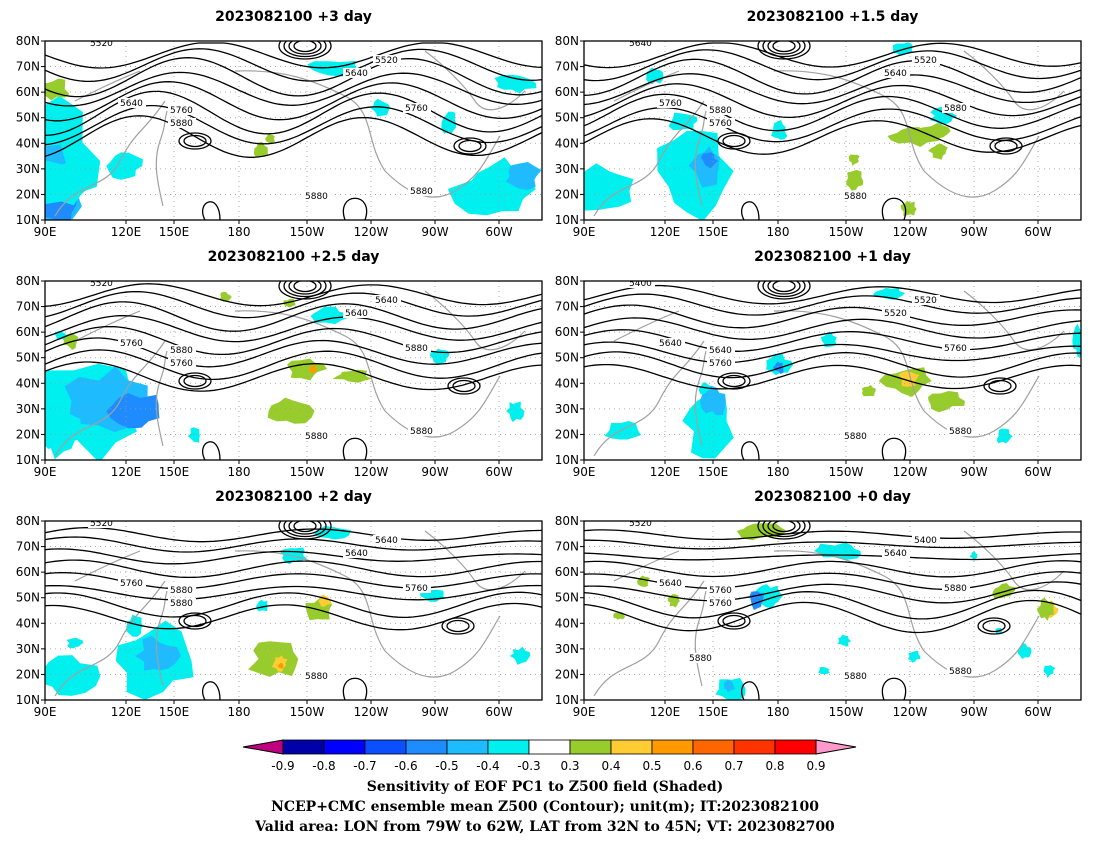 The image size is (1100, 850). Describe the element at coordinates (263, 747) in the screenshot. I see `colorbar-low-extend` at that location.